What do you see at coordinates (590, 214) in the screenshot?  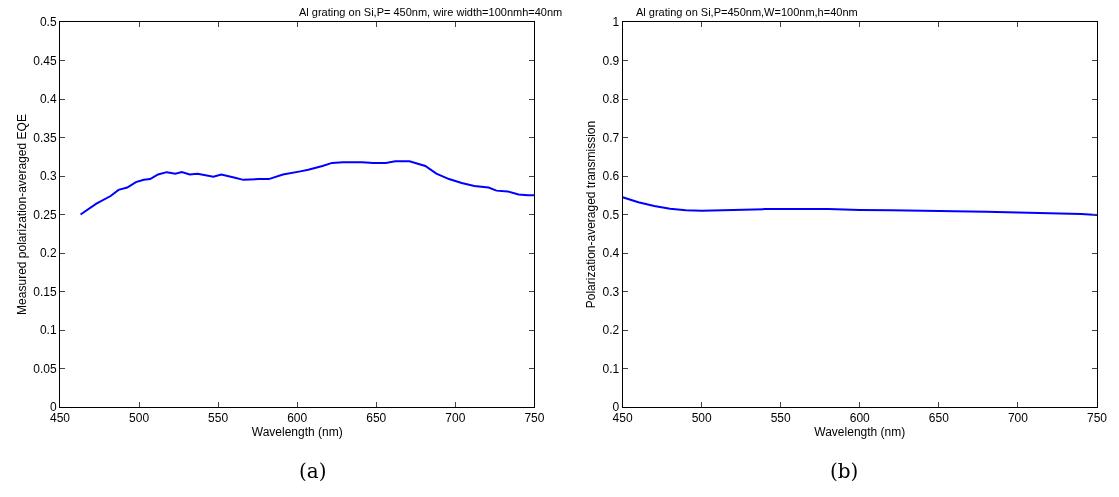 I see `y-axis-title: Polarization-averaged transmission` at bounding box center [590, 214].